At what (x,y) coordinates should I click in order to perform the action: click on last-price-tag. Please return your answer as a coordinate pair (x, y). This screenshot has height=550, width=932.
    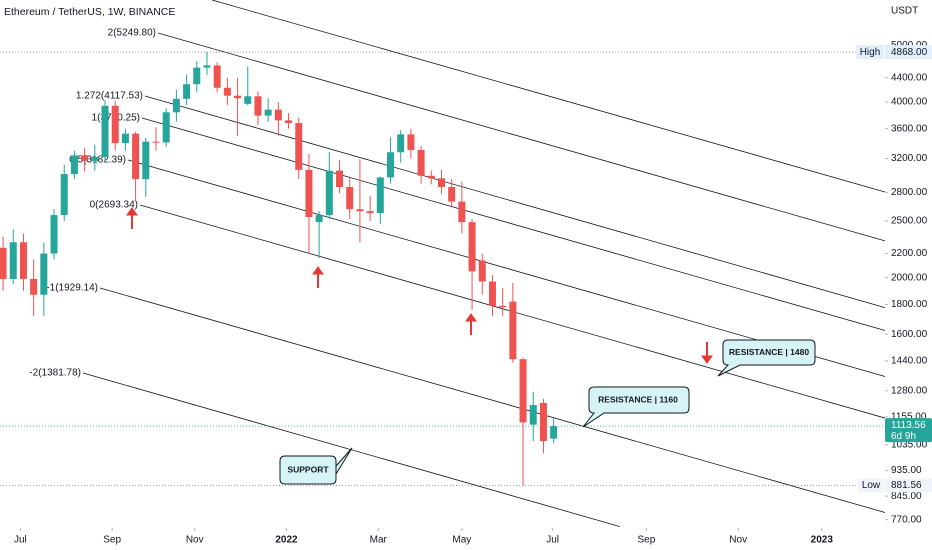
    Looking at the image, I should click on (908, 430).